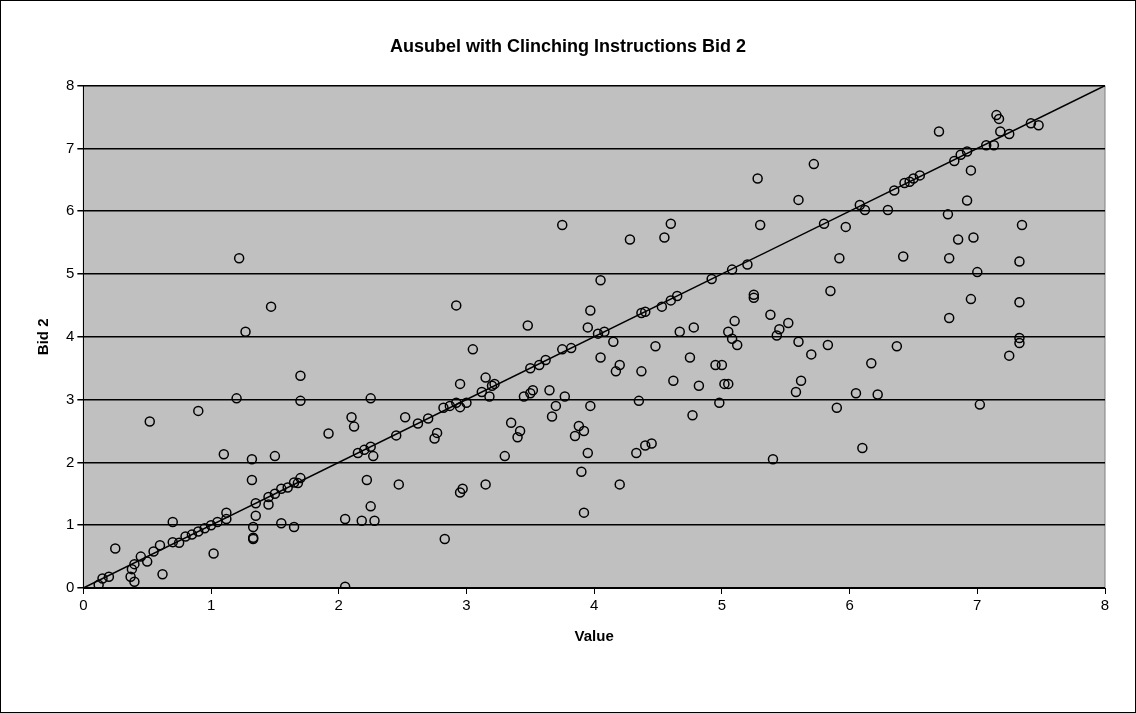 This screenshot has width=1136, height=713. What do you see at coordinates (70, 84) in the screenshot?
I see `y-tick-label: 8` at bounding box center [70, 84].